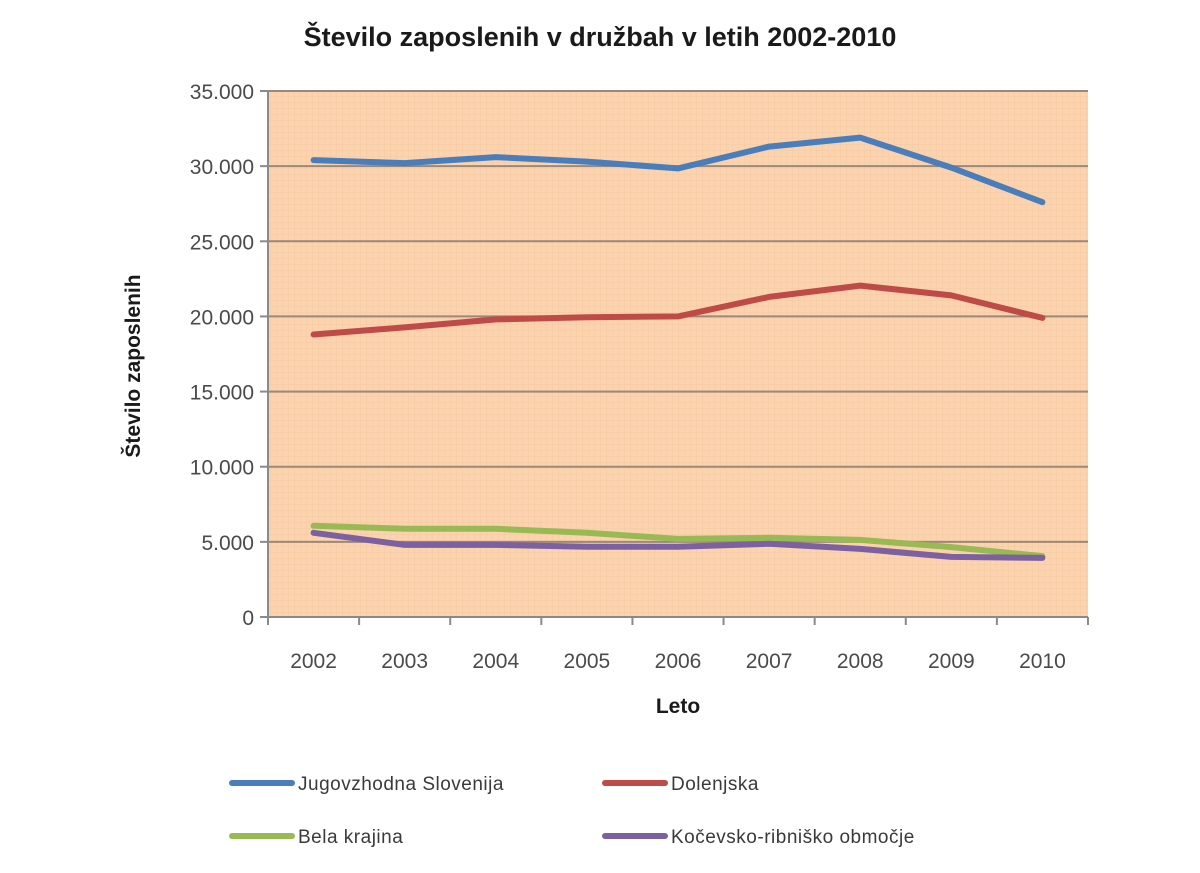 The width and height of the screenshot is (1200, 873). Describe the element at coordinates (133, 365) in the screenshot. I see `y-axis-title: Število zaposlenih` at that location.